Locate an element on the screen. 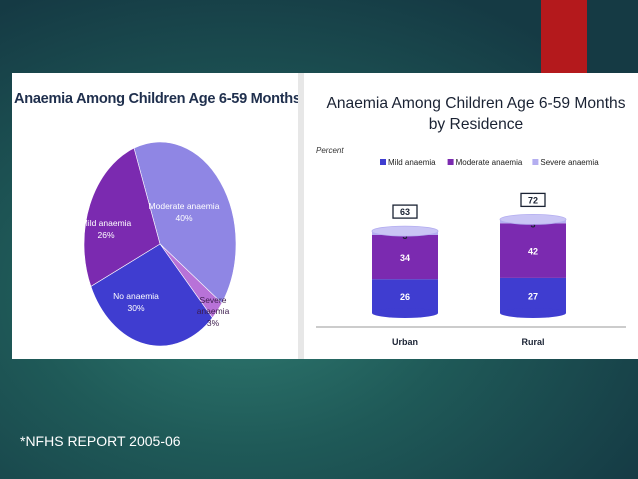 The image size is (638, 479). bar-total-box-rural is located at coordinates (533, 200).